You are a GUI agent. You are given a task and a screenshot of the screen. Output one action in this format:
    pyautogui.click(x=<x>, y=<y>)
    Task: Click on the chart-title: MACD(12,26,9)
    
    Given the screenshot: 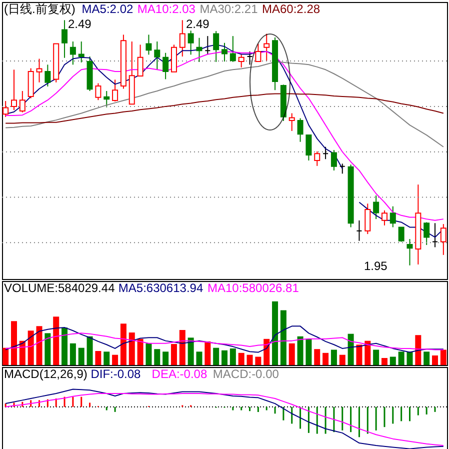 What is the action you would take?
    pyautogui.click(x=46, y=374)
    